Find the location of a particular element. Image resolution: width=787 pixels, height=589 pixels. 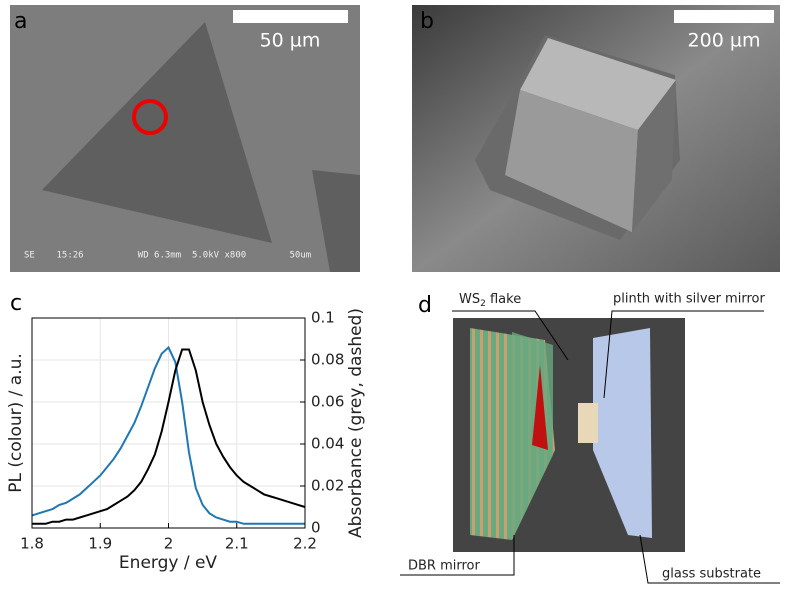

plinth is located at coordinates (588, 423).